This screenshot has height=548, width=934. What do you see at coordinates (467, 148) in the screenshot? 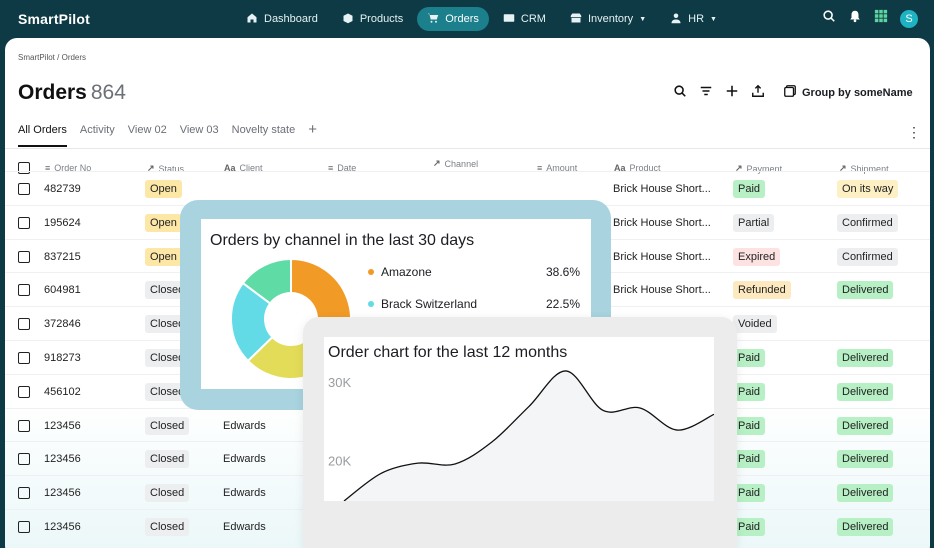
I see `divider` at bounding box center [467, 148].